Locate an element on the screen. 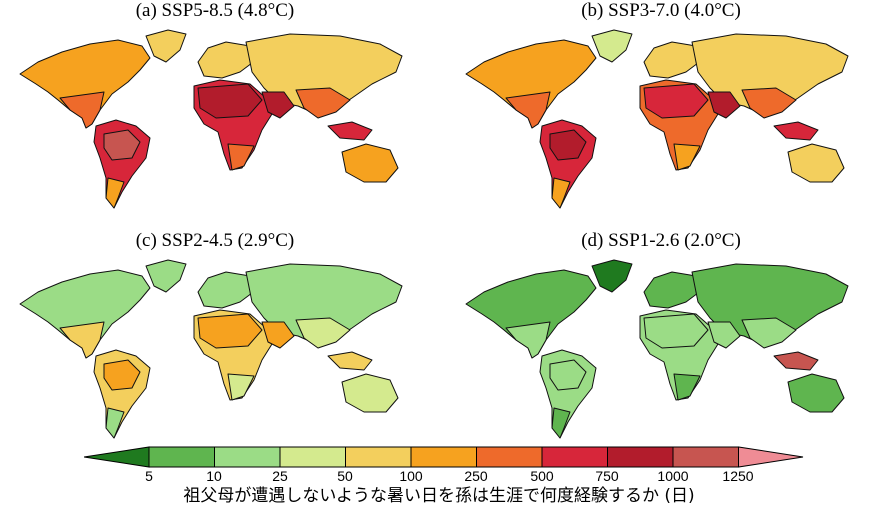 The width and height of the screenshot is (878, 512). panel-title: (b) SSP3-7.0 (4.0°C) is located at coordinates (661, 10).